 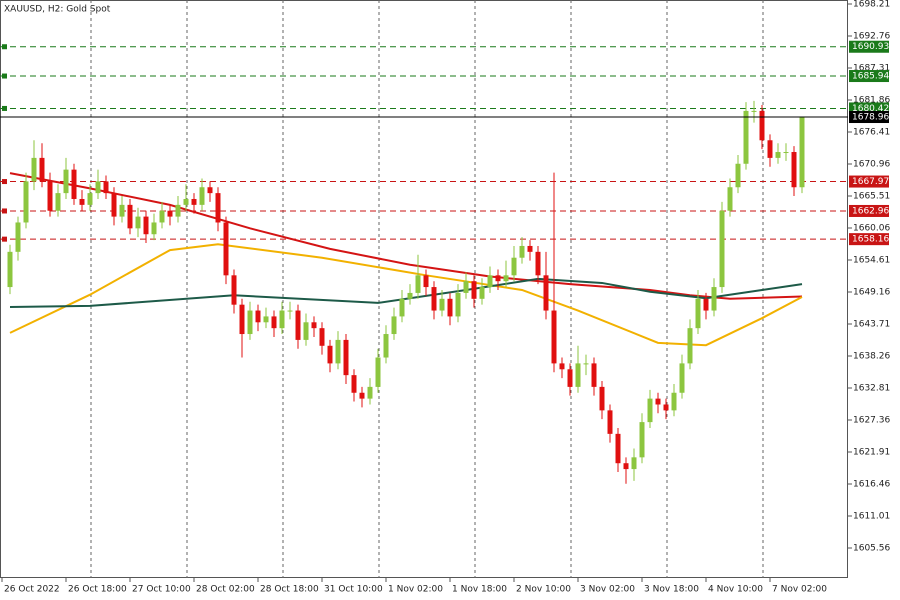 What do you see at coordinates (871, 36) in the screenshot?
I see `y-tick-label: 1692.76` at bounding box center [871, 36].